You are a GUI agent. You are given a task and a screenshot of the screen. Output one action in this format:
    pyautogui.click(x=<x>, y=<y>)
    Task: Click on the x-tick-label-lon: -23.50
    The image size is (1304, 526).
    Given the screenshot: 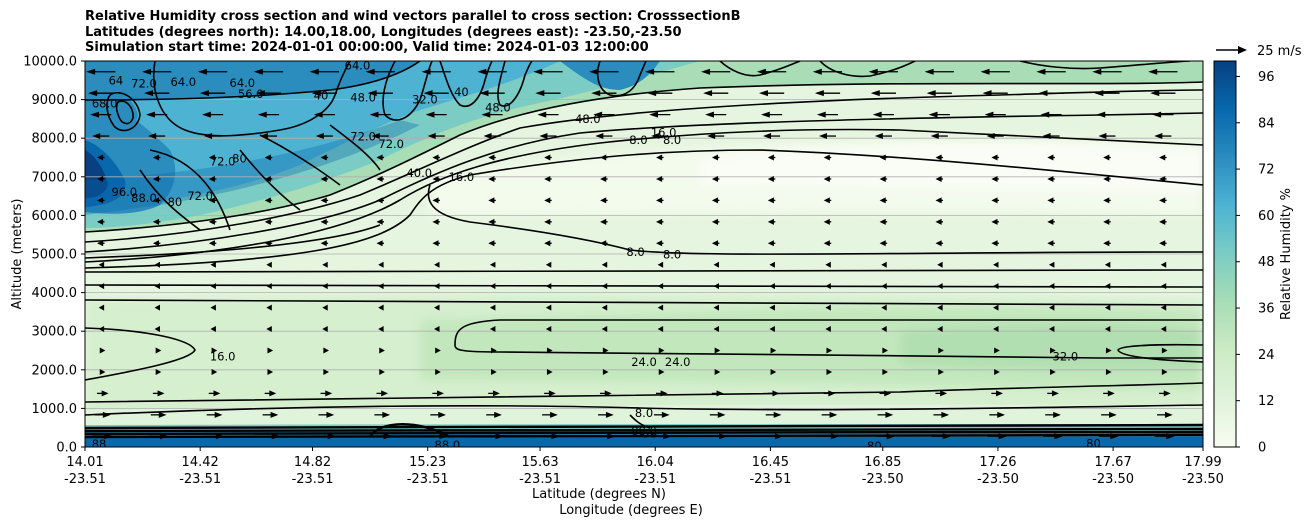 What is the action you would take?
    pyautogui.click(x=1203, y=479)
    